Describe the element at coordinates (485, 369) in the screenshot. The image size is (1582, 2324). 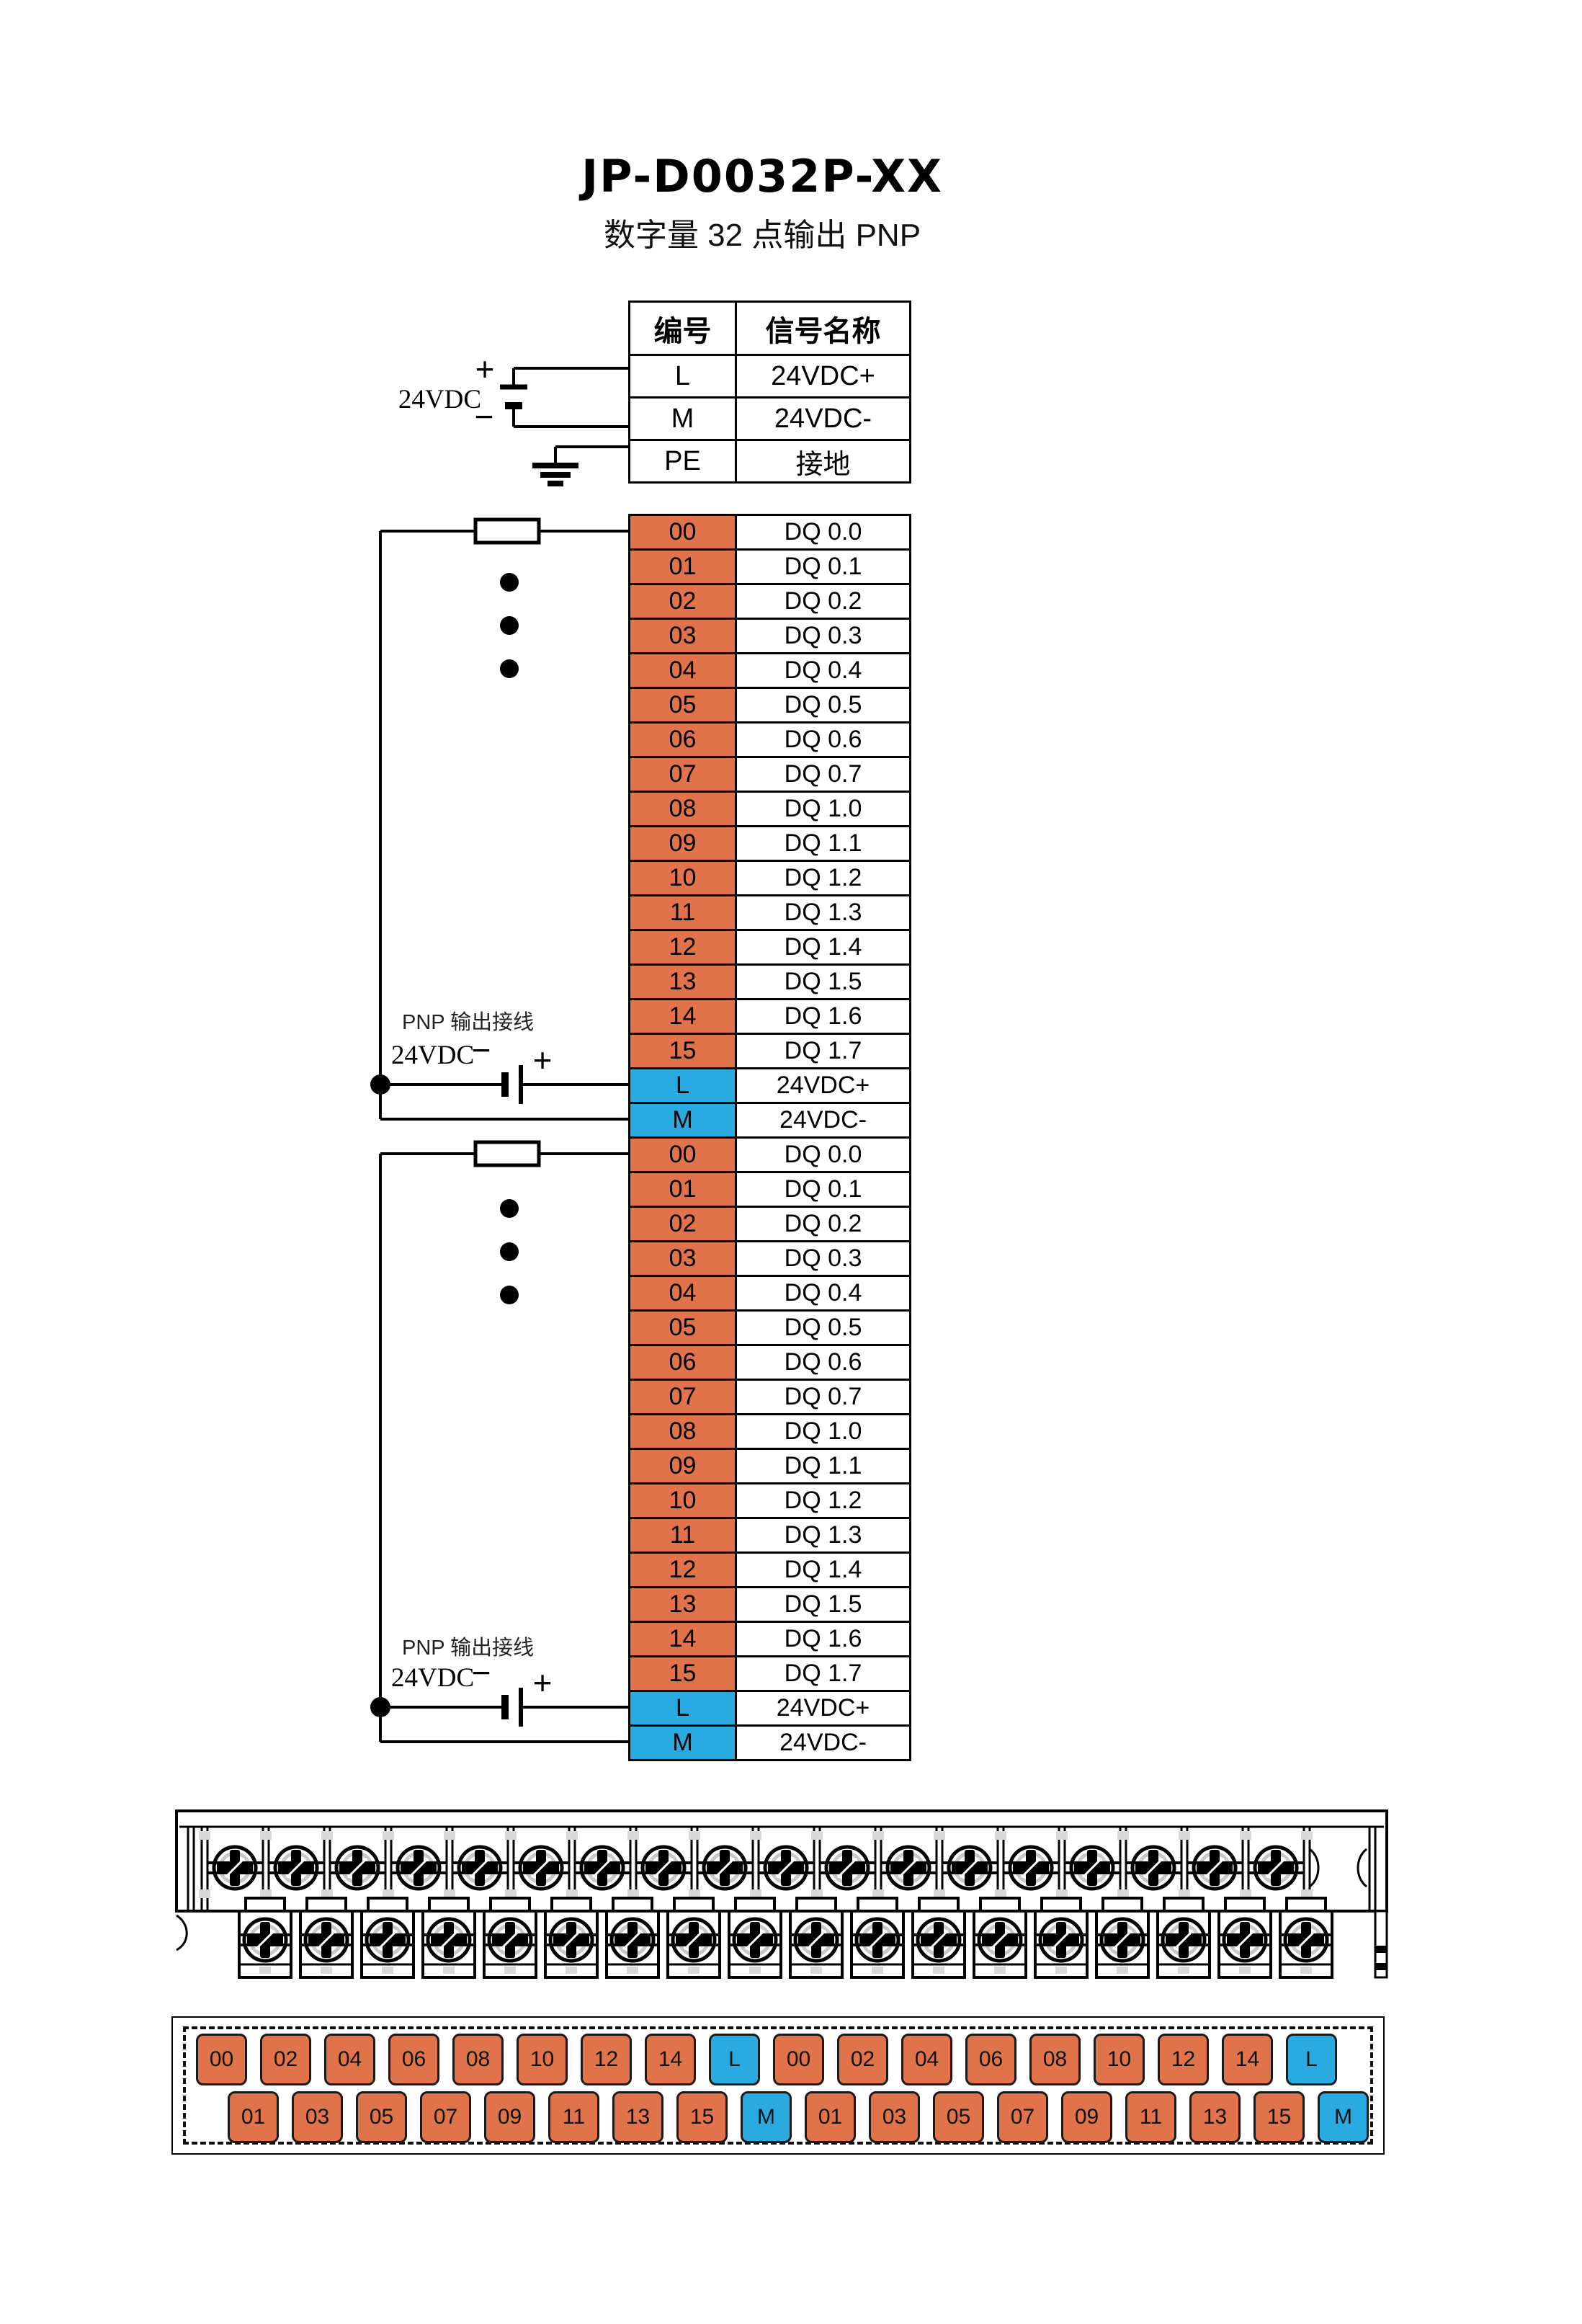
I see `top-supply-plus: +` at that location.